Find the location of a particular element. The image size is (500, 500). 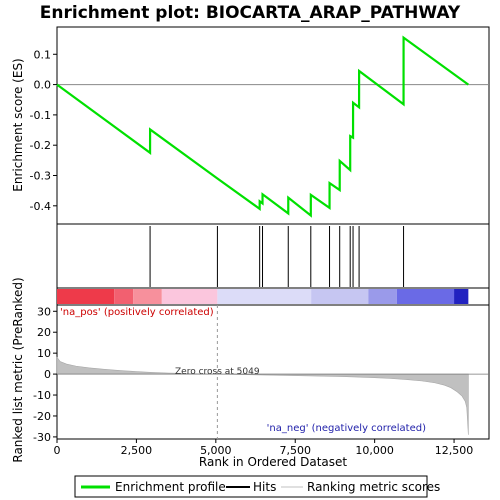

legend-box is located at coordinates (251, 486).